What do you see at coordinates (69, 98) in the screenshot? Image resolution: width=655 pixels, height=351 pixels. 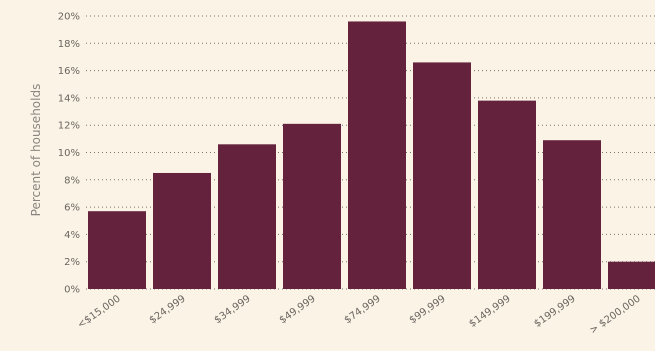 I see `y-tick-label: 14%` at bounding box center [69, 98].